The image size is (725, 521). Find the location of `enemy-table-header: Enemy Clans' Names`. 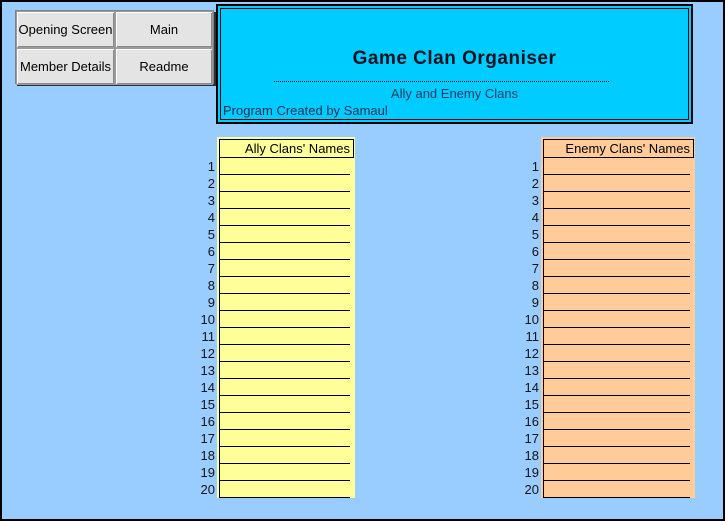

enemy-table-header: Enemy Clans' Names is located at coordinates (618, 148).